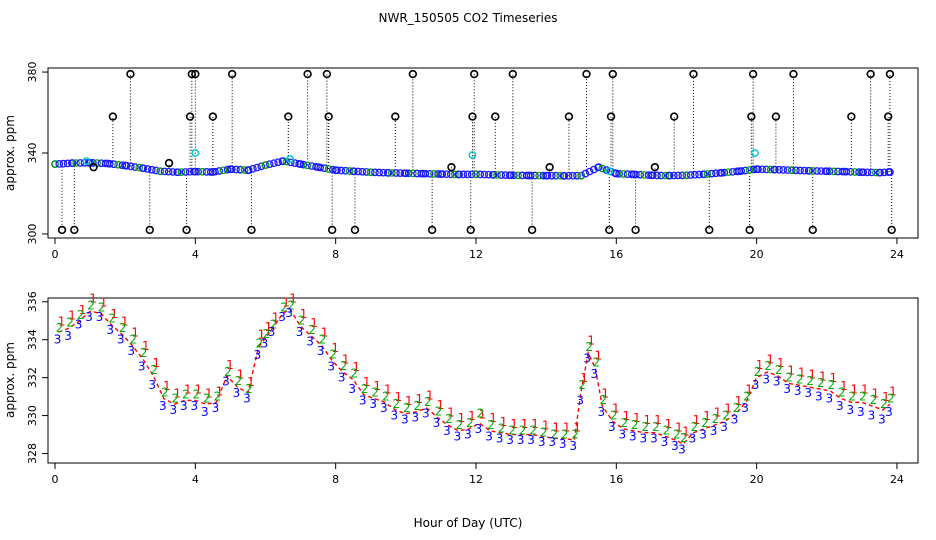  Describe the element at coordinates (335, 254) in the screenshot. I see `top-x-tick-label: 8` at that location.